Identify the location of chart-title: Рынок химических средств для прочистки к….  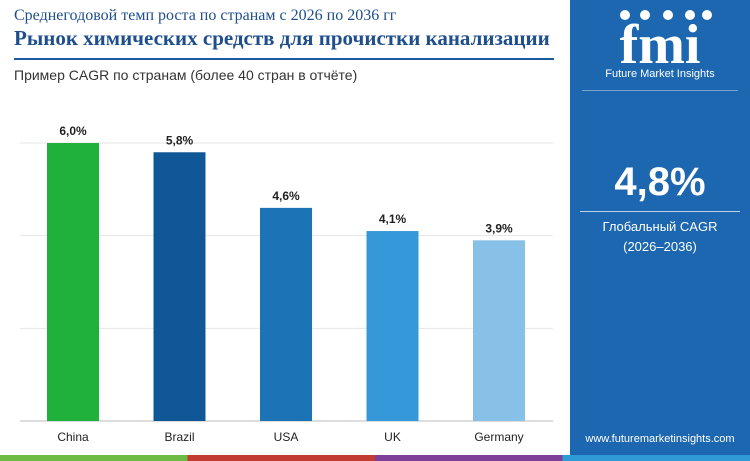
(282, 38).